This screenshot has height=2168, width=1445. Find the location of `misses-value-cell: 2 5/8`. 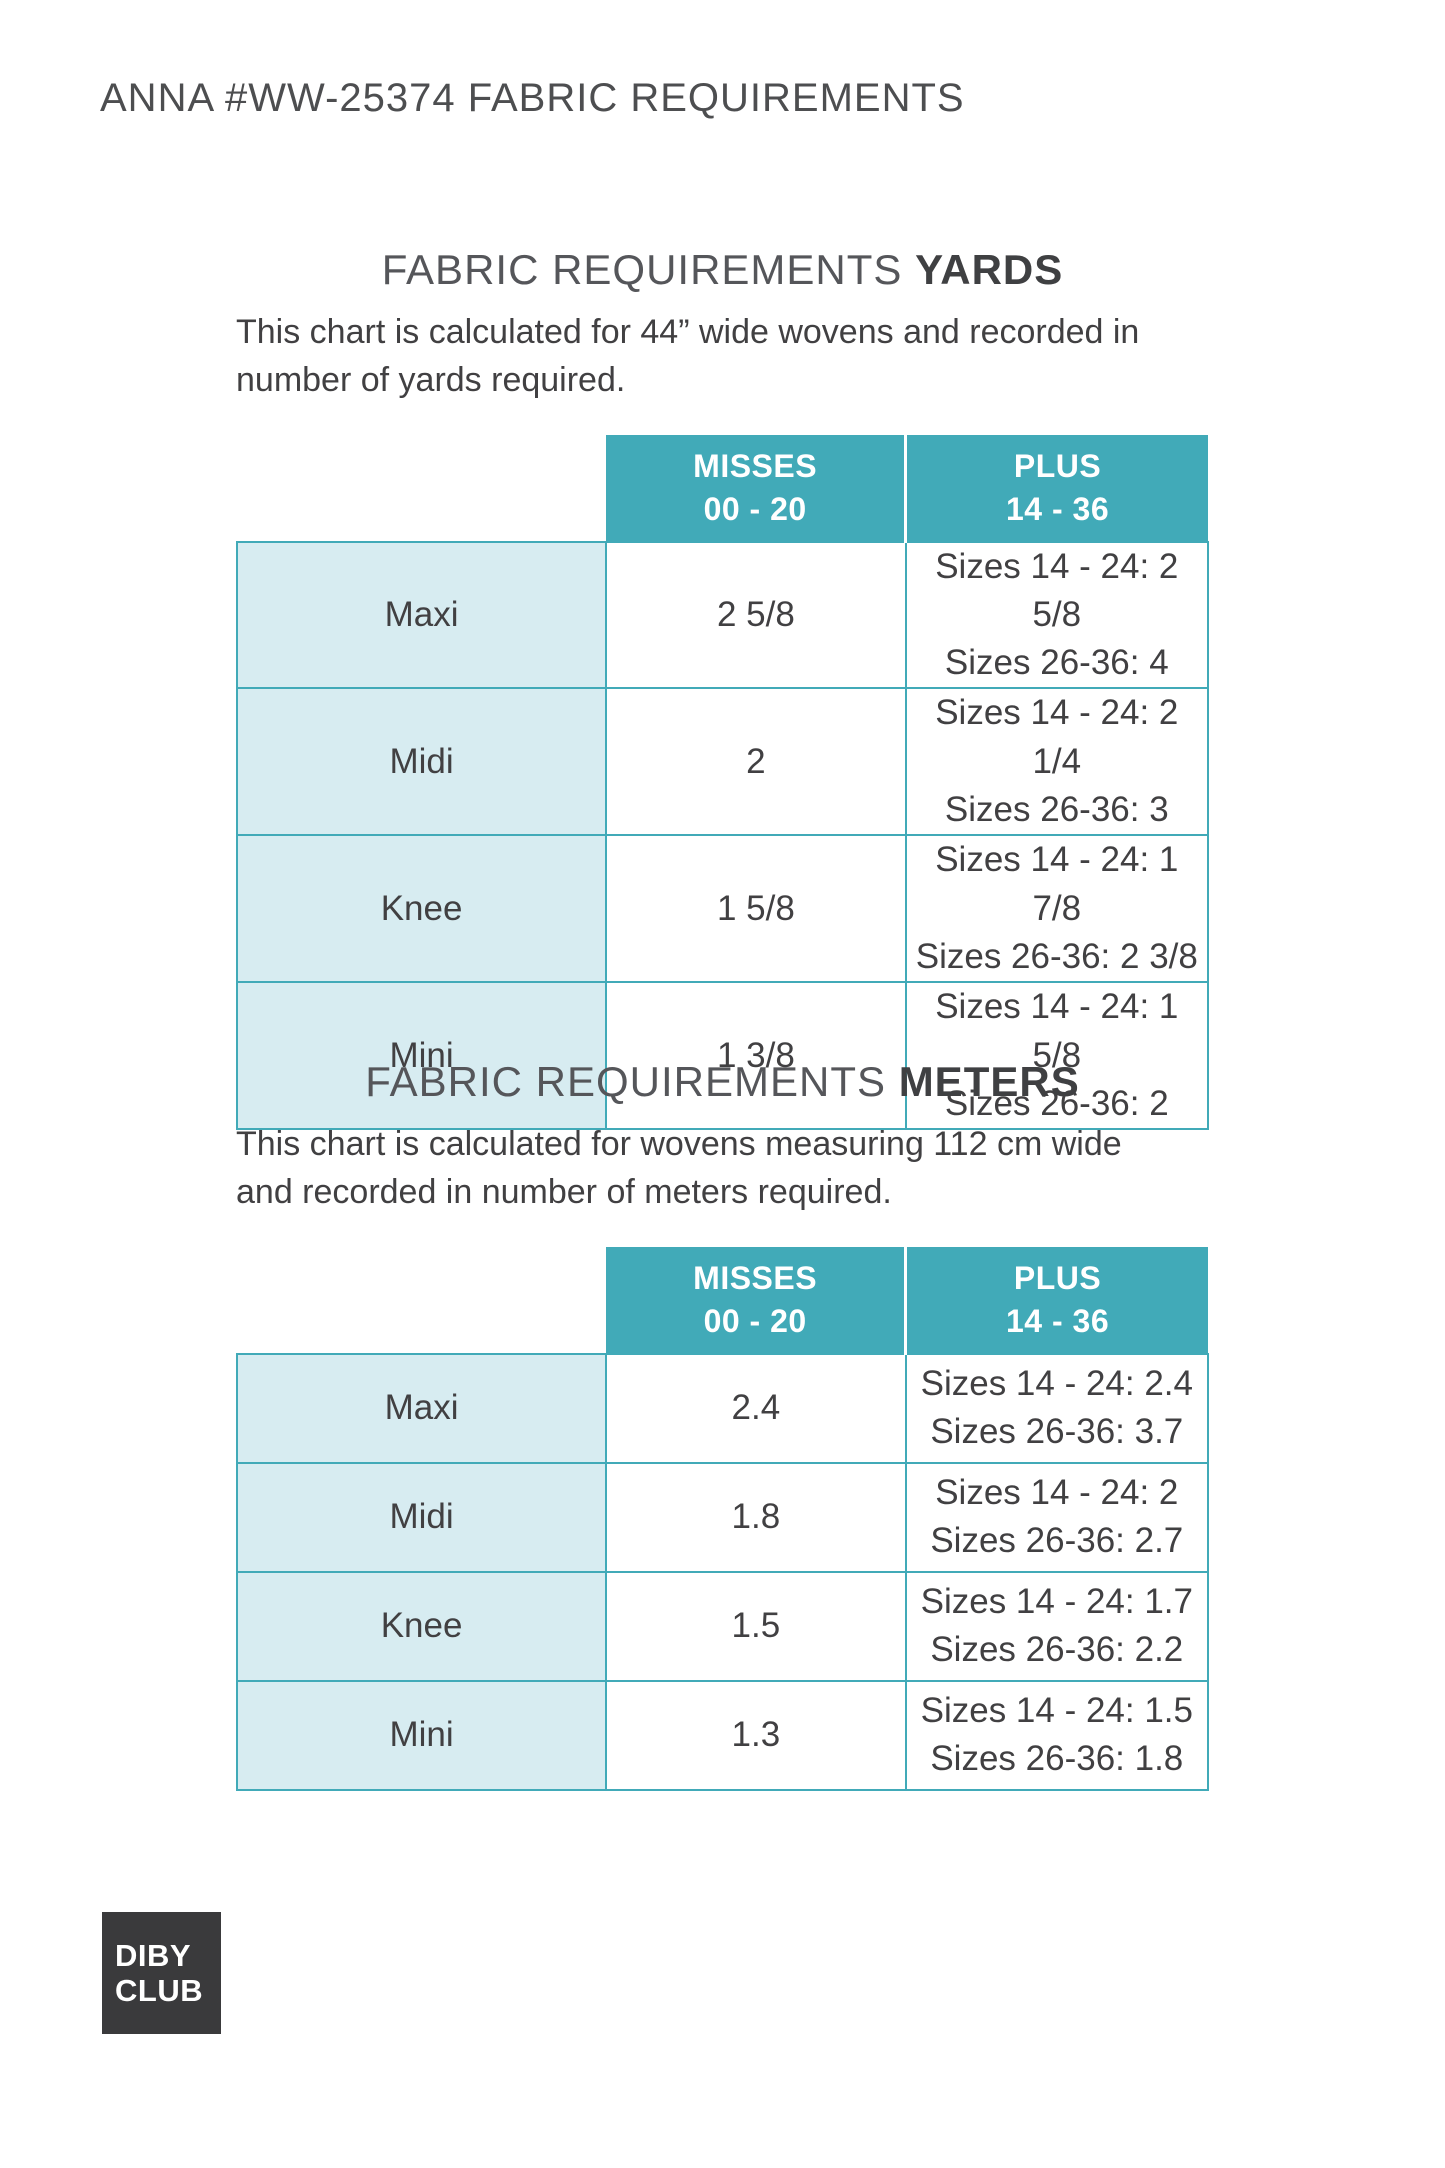

misses-value-cell: 2 5/8 is located at coordinates (756, 615).